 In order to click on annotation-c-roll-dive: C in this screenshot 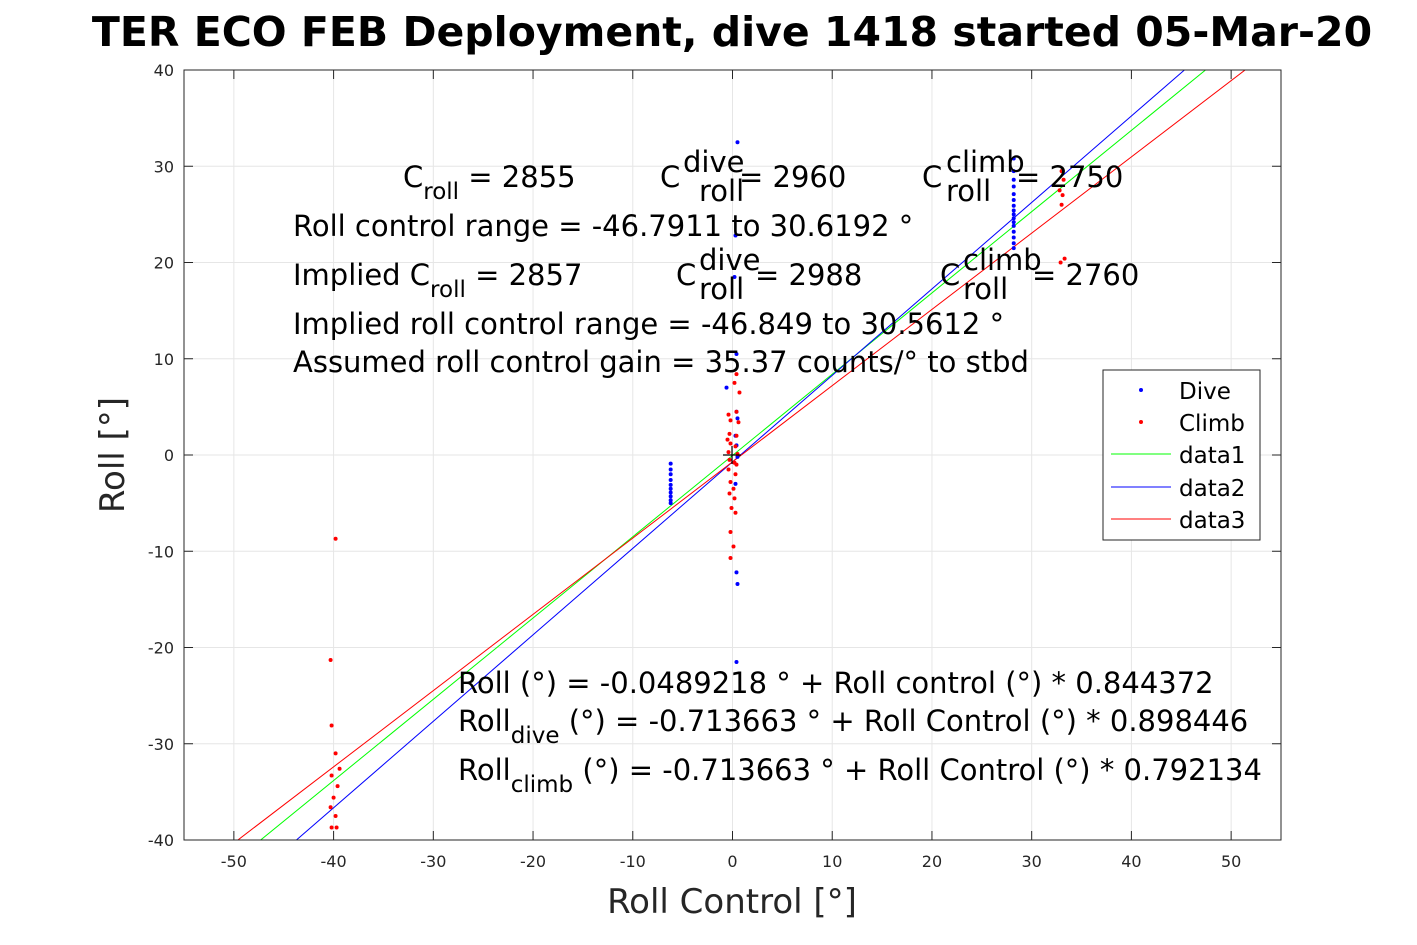, I will do `click(670, 177)`.